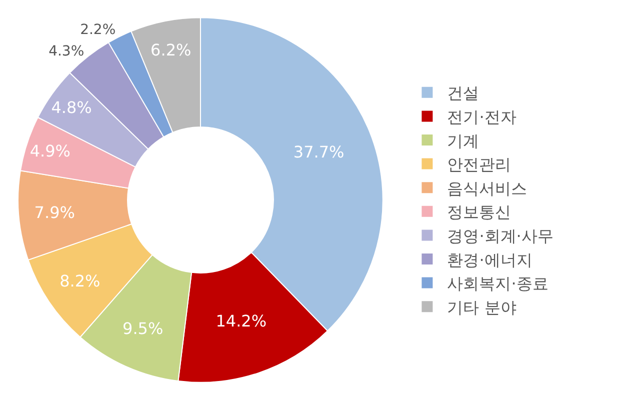 This screenshot has width=630, height=400. Describe the element at coordinates (143, 328) in the screenshot. I see `data-label: 9.5%` at that location.